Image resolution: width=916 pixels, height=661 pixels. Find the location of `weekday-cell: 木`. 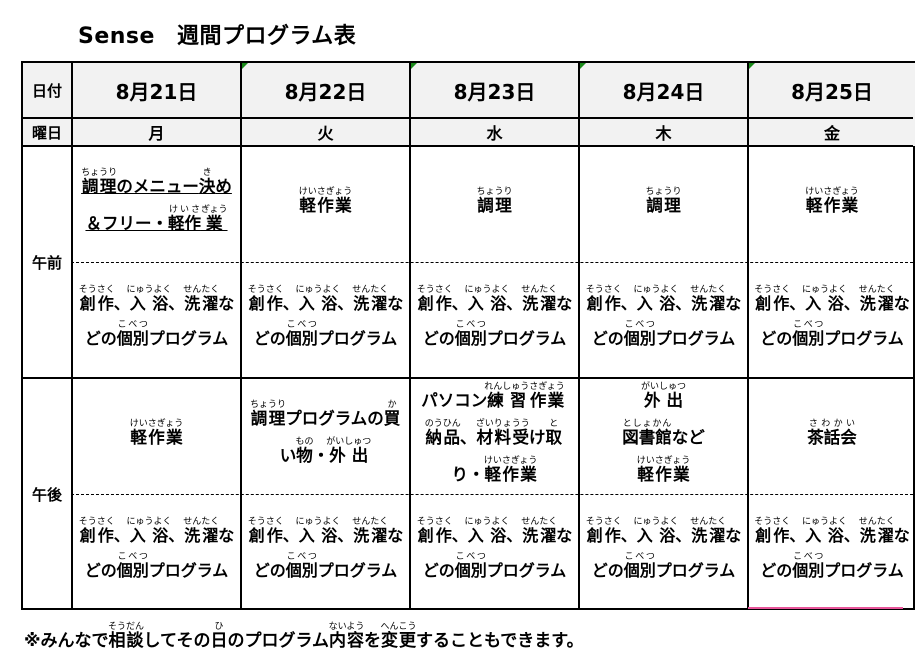

weekday-cell: 木 is located at coordinates (663, 133).